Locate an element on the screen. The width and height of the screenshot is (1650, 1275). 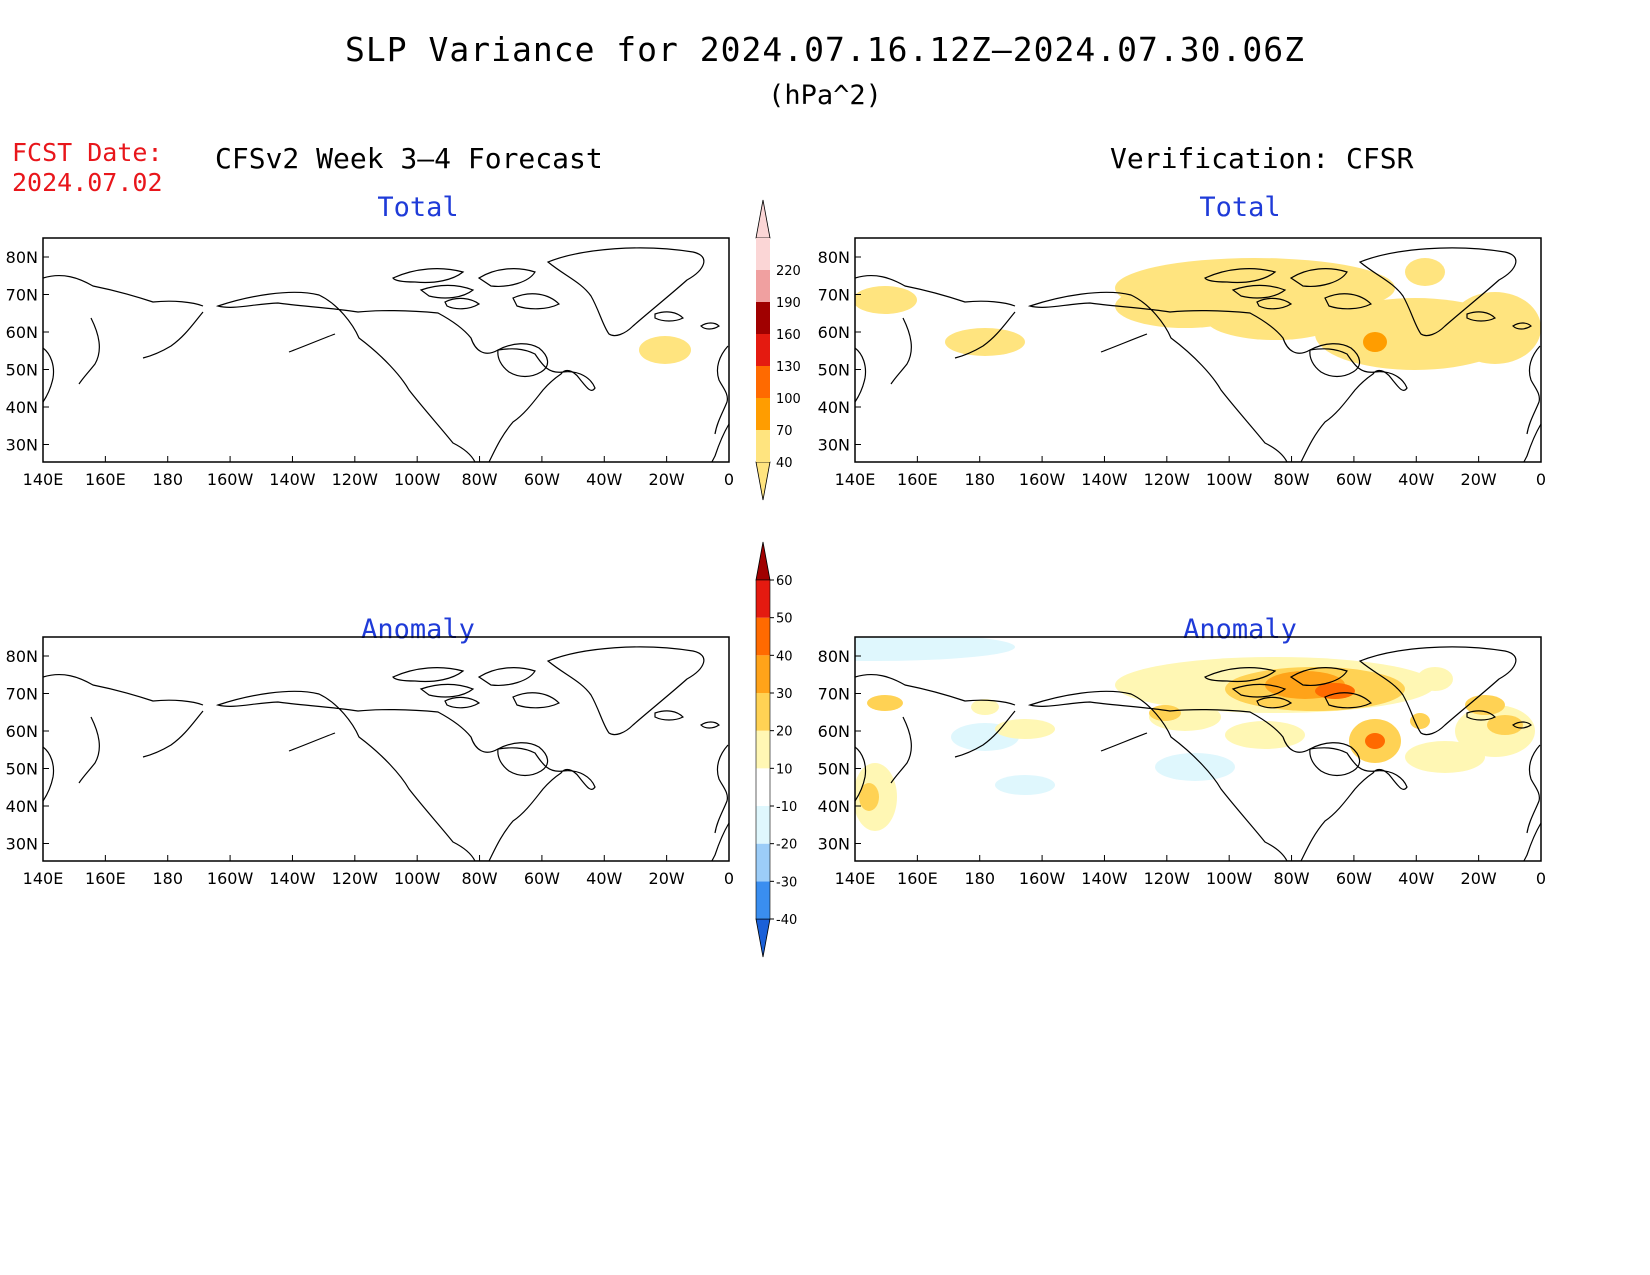
total-colorbar: 40 70 100 130 160 190 220 is located at coordinates (778, 350).